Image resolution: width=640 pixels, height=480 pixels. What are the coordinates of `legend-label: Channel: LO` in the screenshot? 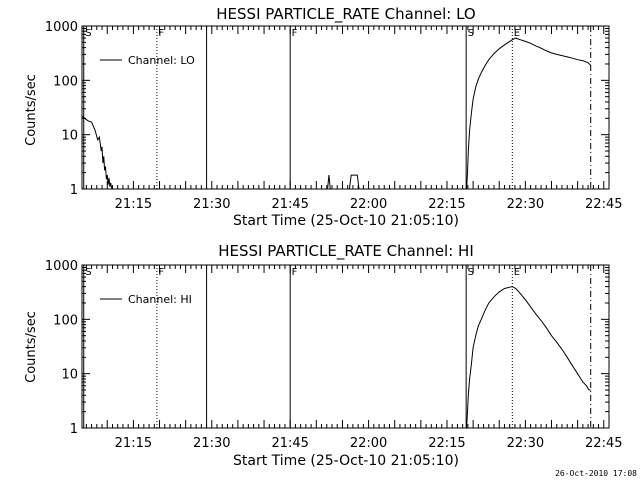 It's located at (161, 60).